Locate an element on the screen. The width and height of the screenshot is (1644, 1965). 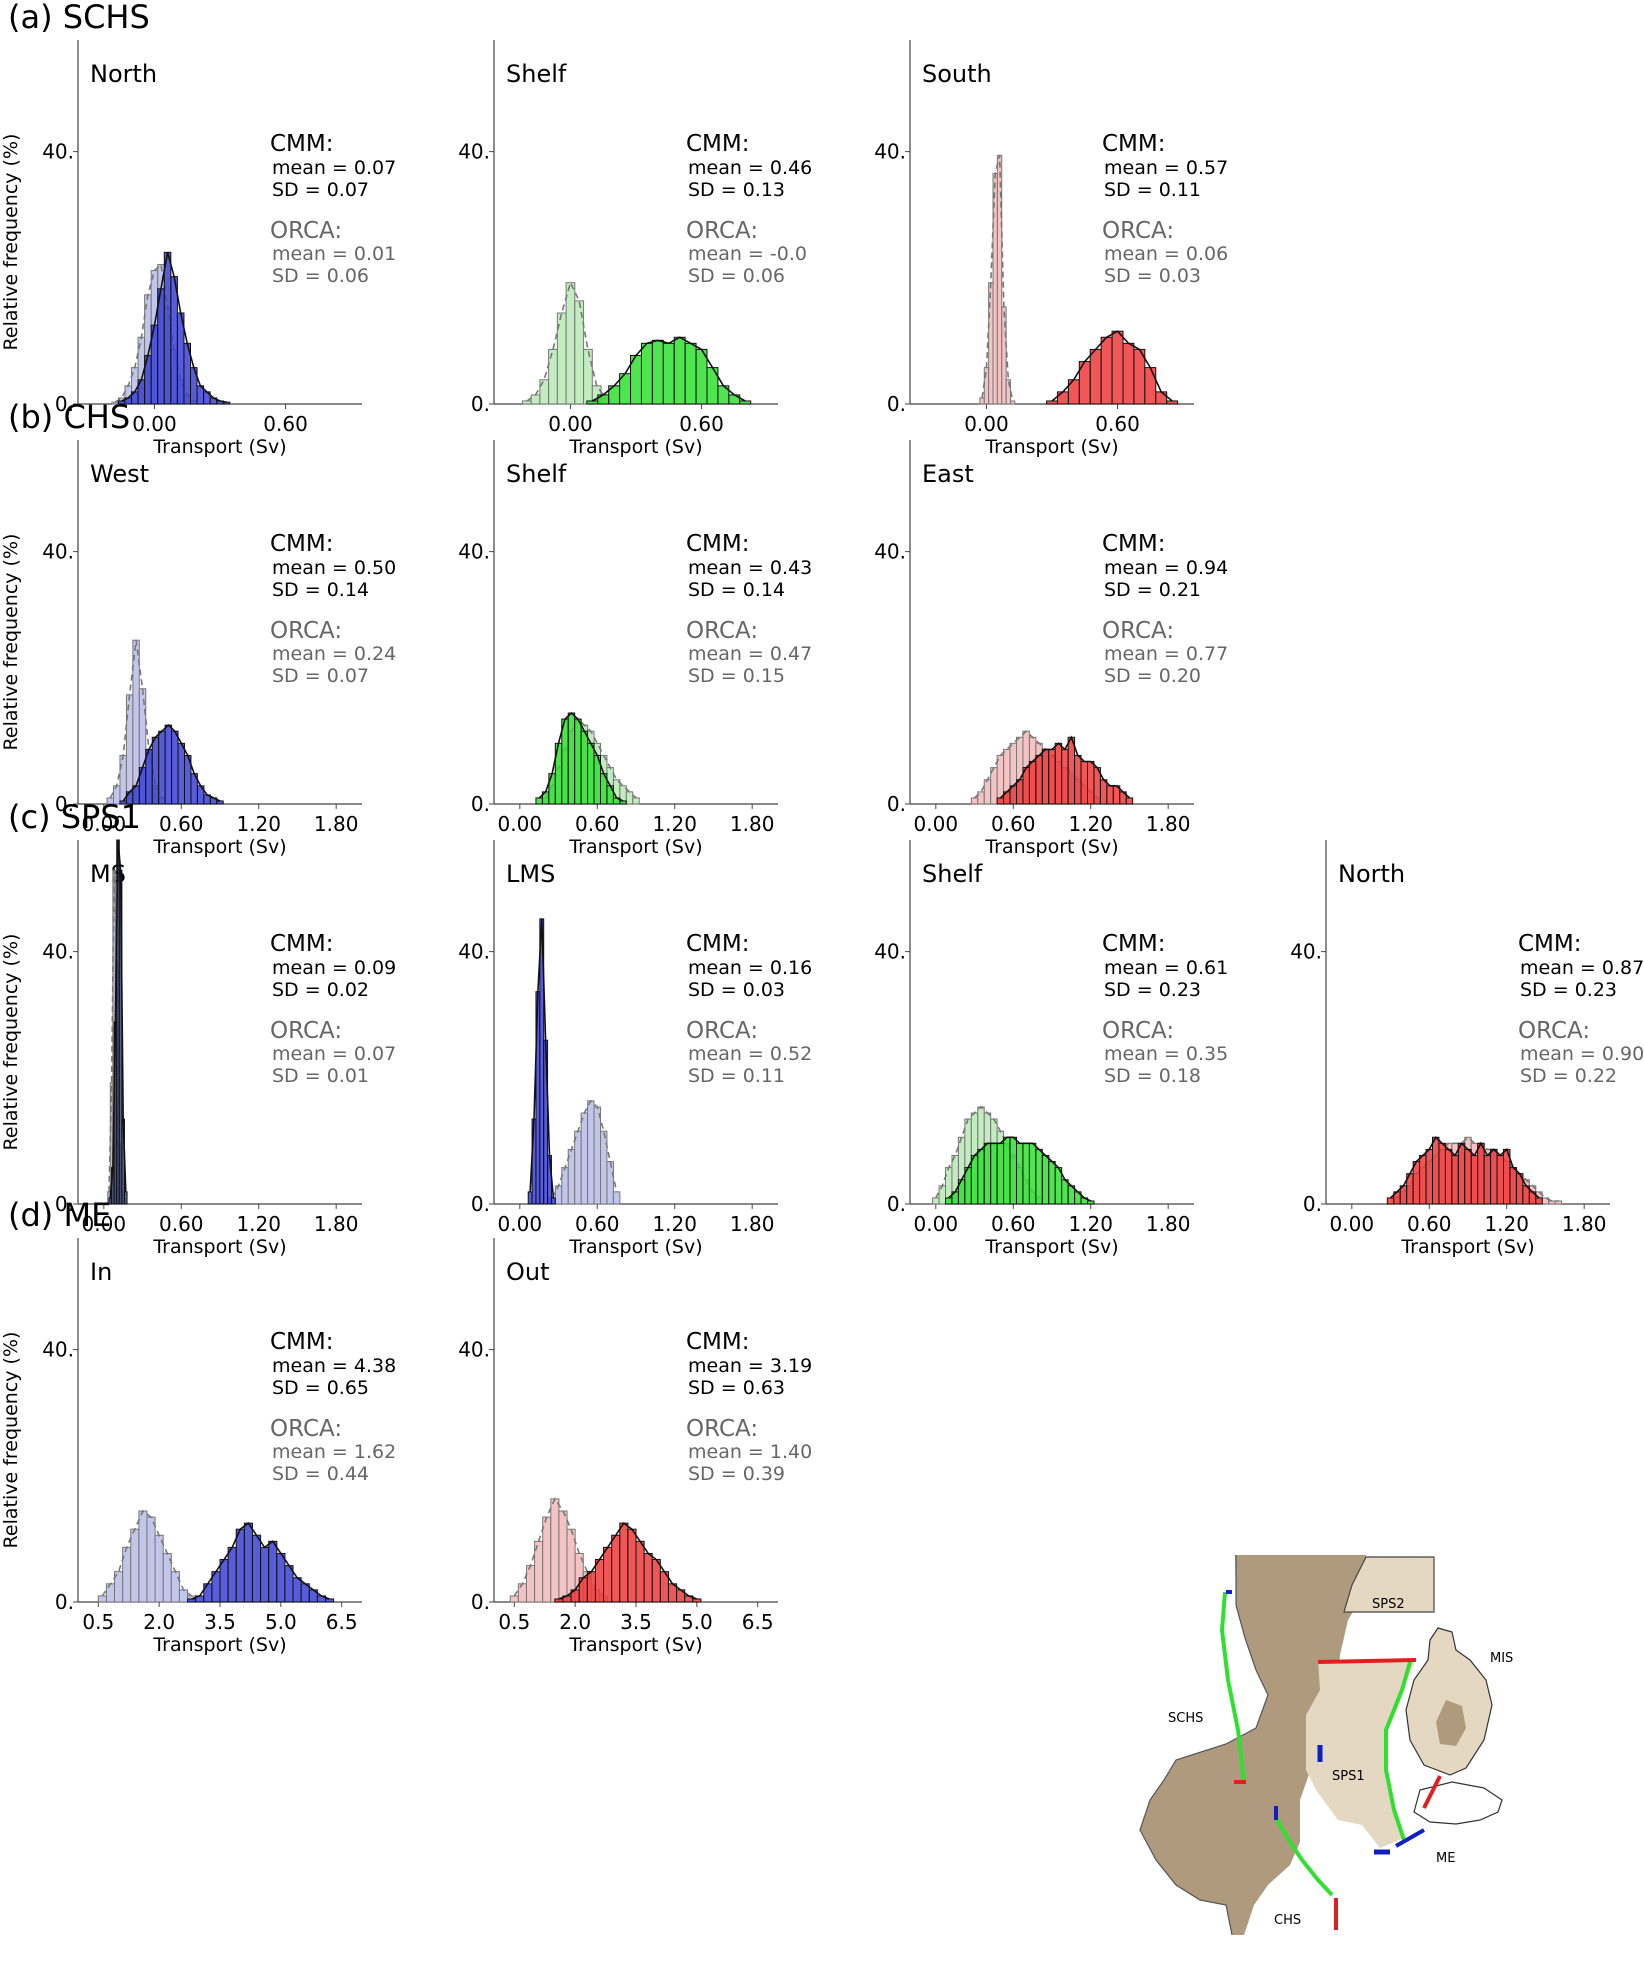
cmm-mean: mean = 0.09 is located at coordinates (334, 968).